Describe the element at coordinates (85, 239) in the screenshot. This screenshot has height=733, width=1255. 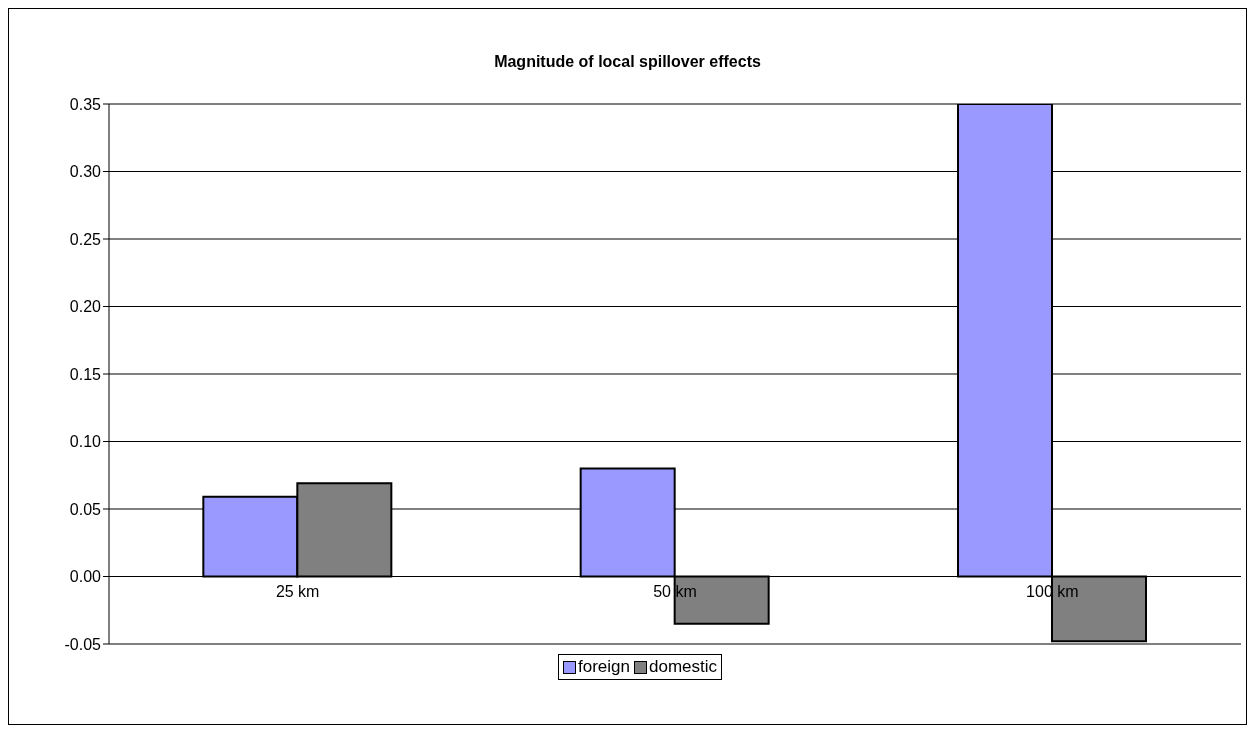
I see `y-tick-label: 0.25` at that location.